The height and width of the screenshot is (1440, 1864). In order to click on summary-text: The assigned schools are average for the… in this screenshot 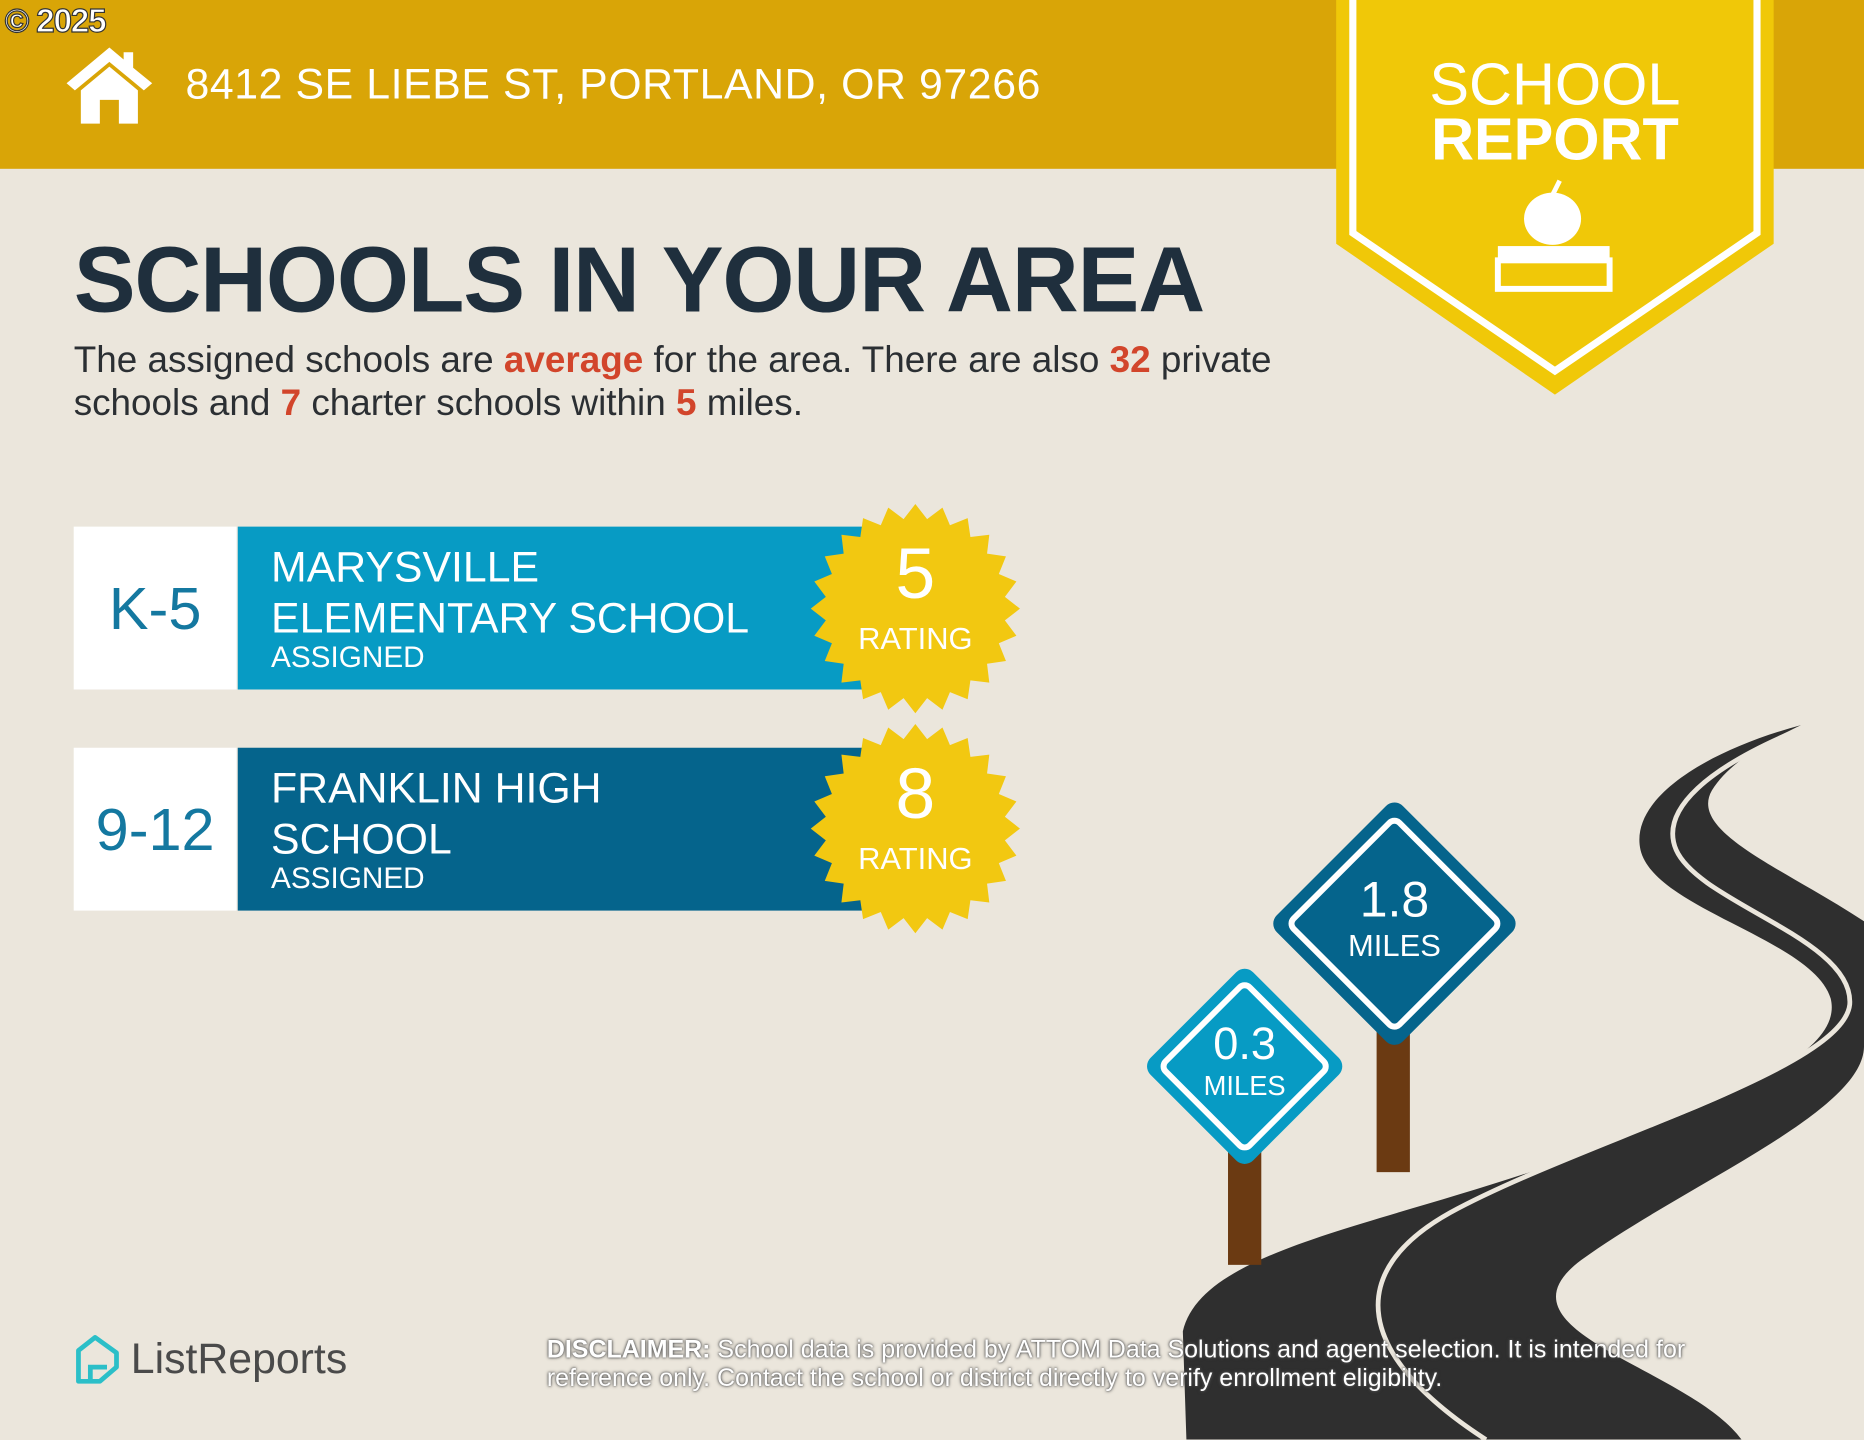, I will do `click(704, 382)`.